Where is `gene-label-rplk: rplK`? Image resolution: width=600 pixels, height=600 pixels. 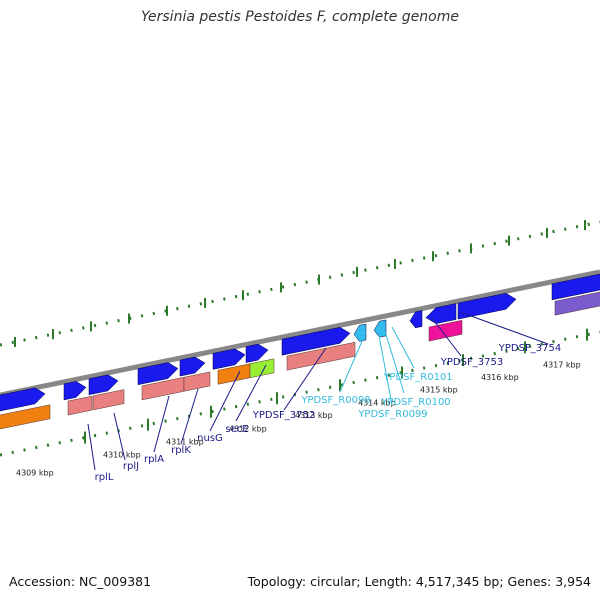
gene-label-rplk: rplK is located at coordinates (181, 450).